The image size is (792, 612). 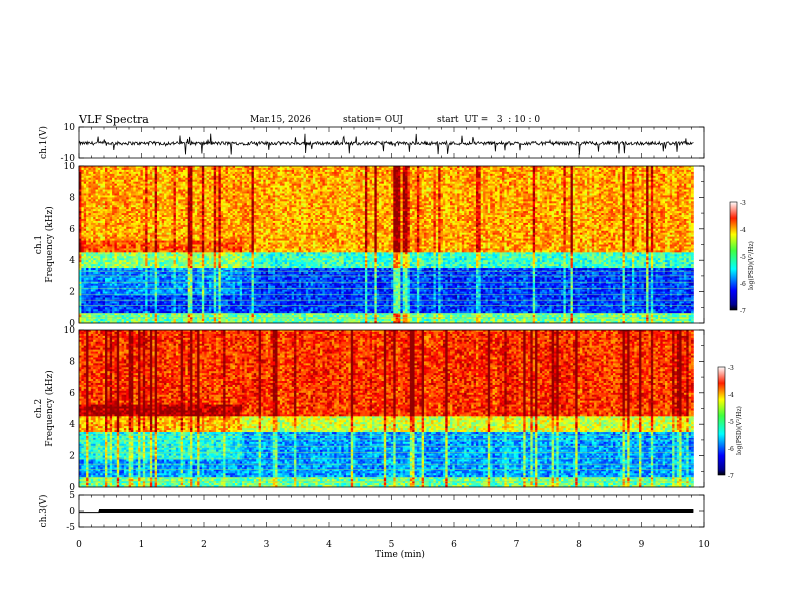 What do you see at coordinates (49, 244) in the screenshot?
I see `y-axis-label: Frequency (kHz)` at bounding box center [49, 244].